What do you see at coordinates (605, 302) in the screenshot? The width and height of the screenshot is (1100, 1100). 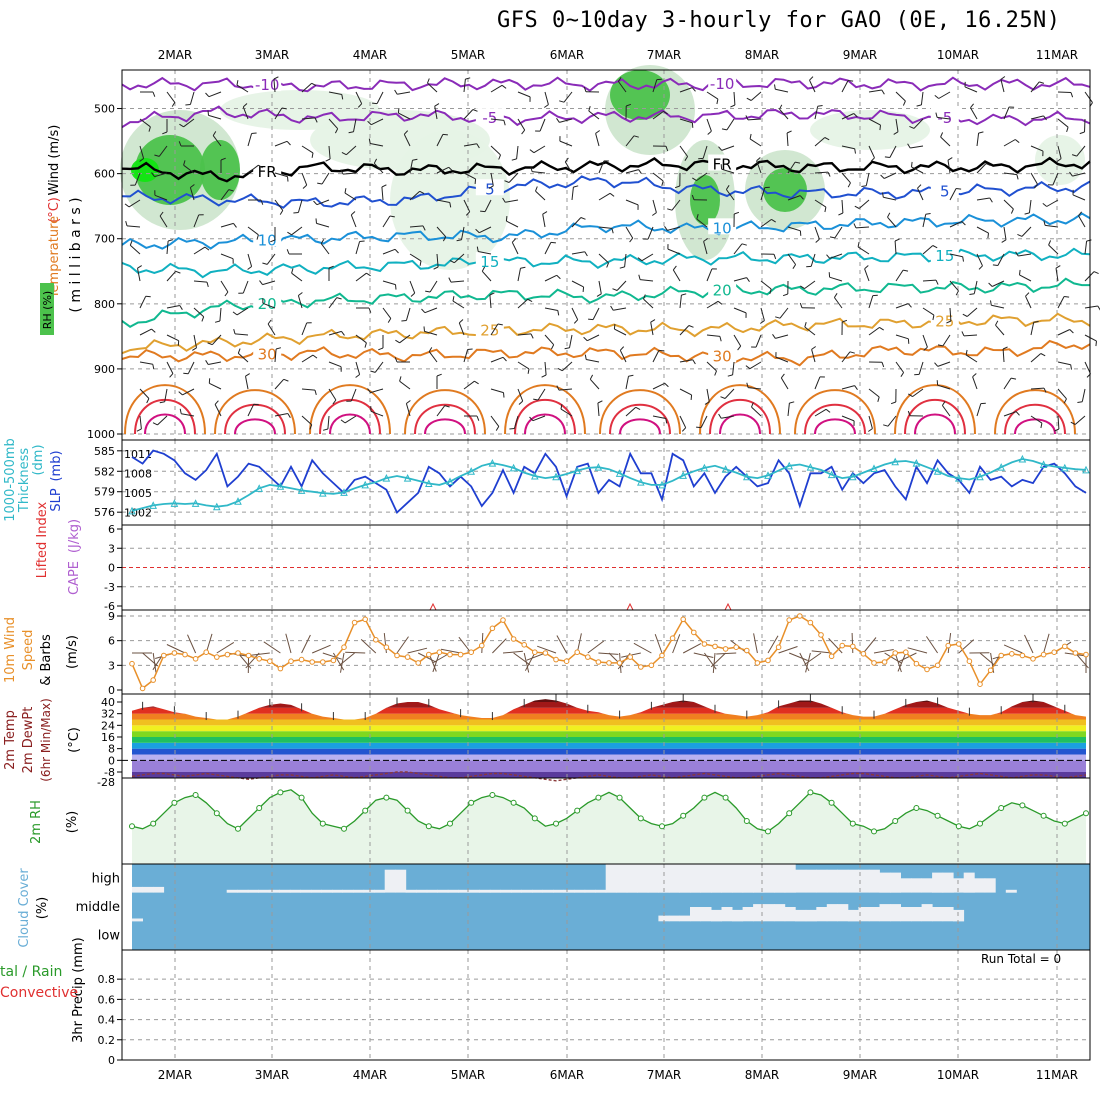 I see `isotherm-line` at bounding box center [605, 302].